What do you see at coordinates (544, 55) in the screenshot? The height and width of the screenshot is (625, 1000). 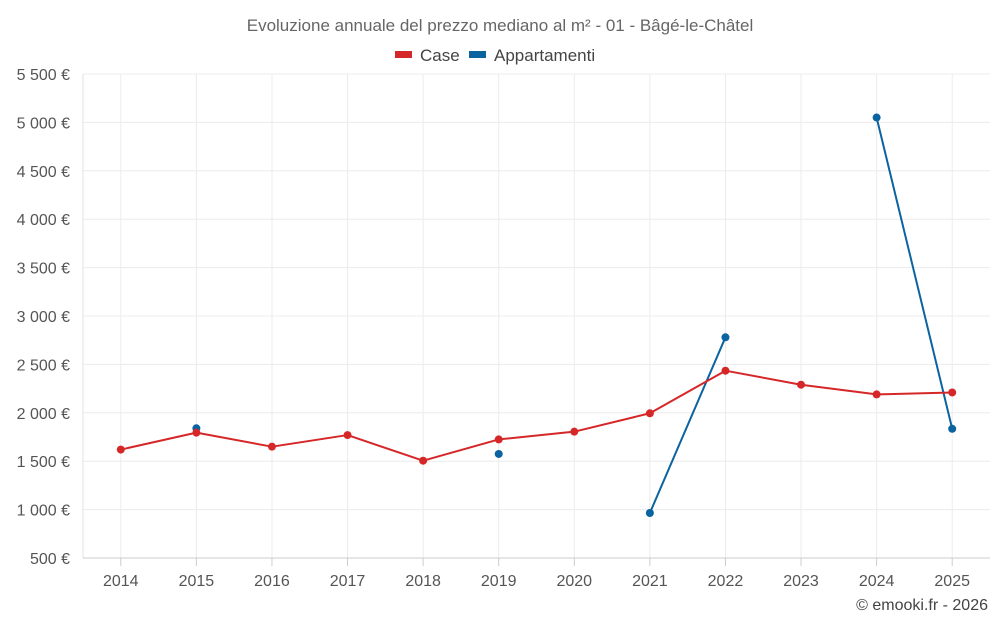 I see `legend-label-appartamenti: Appartamenti` at bounding box center [544, 55].